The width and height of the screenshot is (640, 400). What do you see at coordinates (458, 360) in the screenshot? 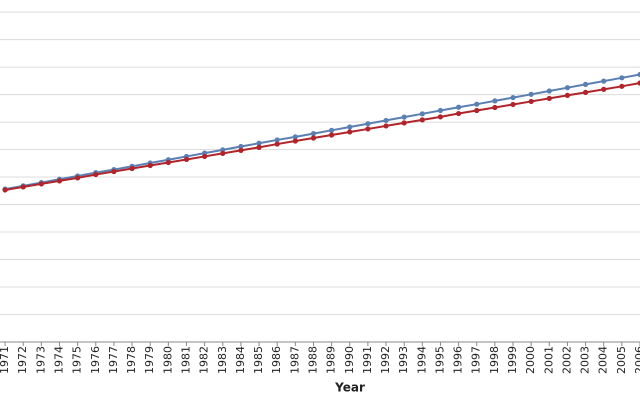
I see `x-tick-label: 1996` at bounding box center [458, 360].